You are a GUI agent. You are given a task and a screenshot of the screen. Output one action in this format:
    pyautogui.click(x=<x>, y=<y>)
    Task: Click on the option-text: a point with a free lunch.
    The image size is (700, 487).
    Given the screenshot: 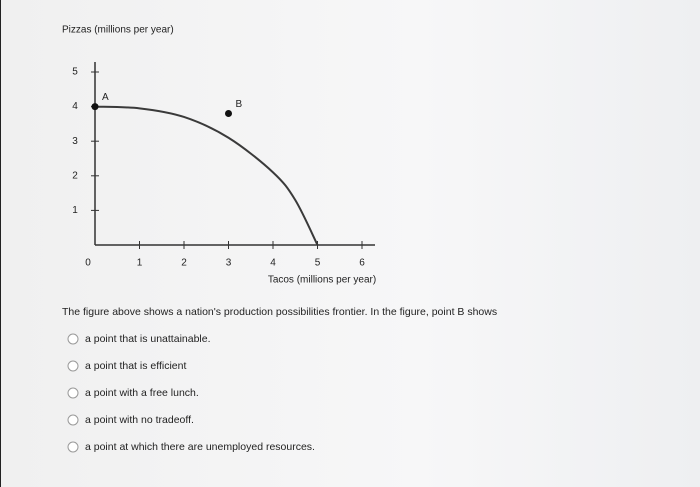 What is the action you would take?
    pyautogui.click(x=142, y=393)
    